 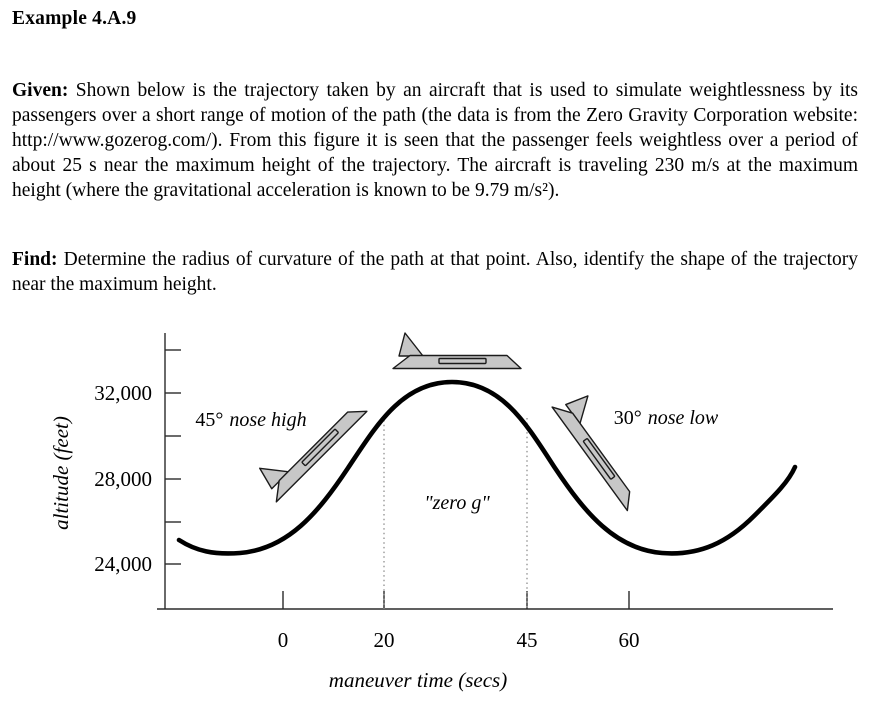 What do you see at coordinates (123, 564) in the screenshot?
I see `y-tick-24000: 24,000` at bounding box center [123, 564].